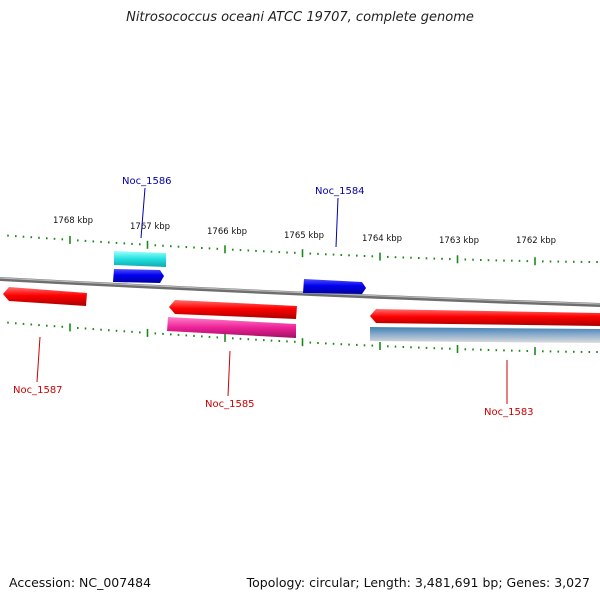 The image size is (600, 600). I want to click on scale-label-1764: 1764 kbp, so click(382, 239).